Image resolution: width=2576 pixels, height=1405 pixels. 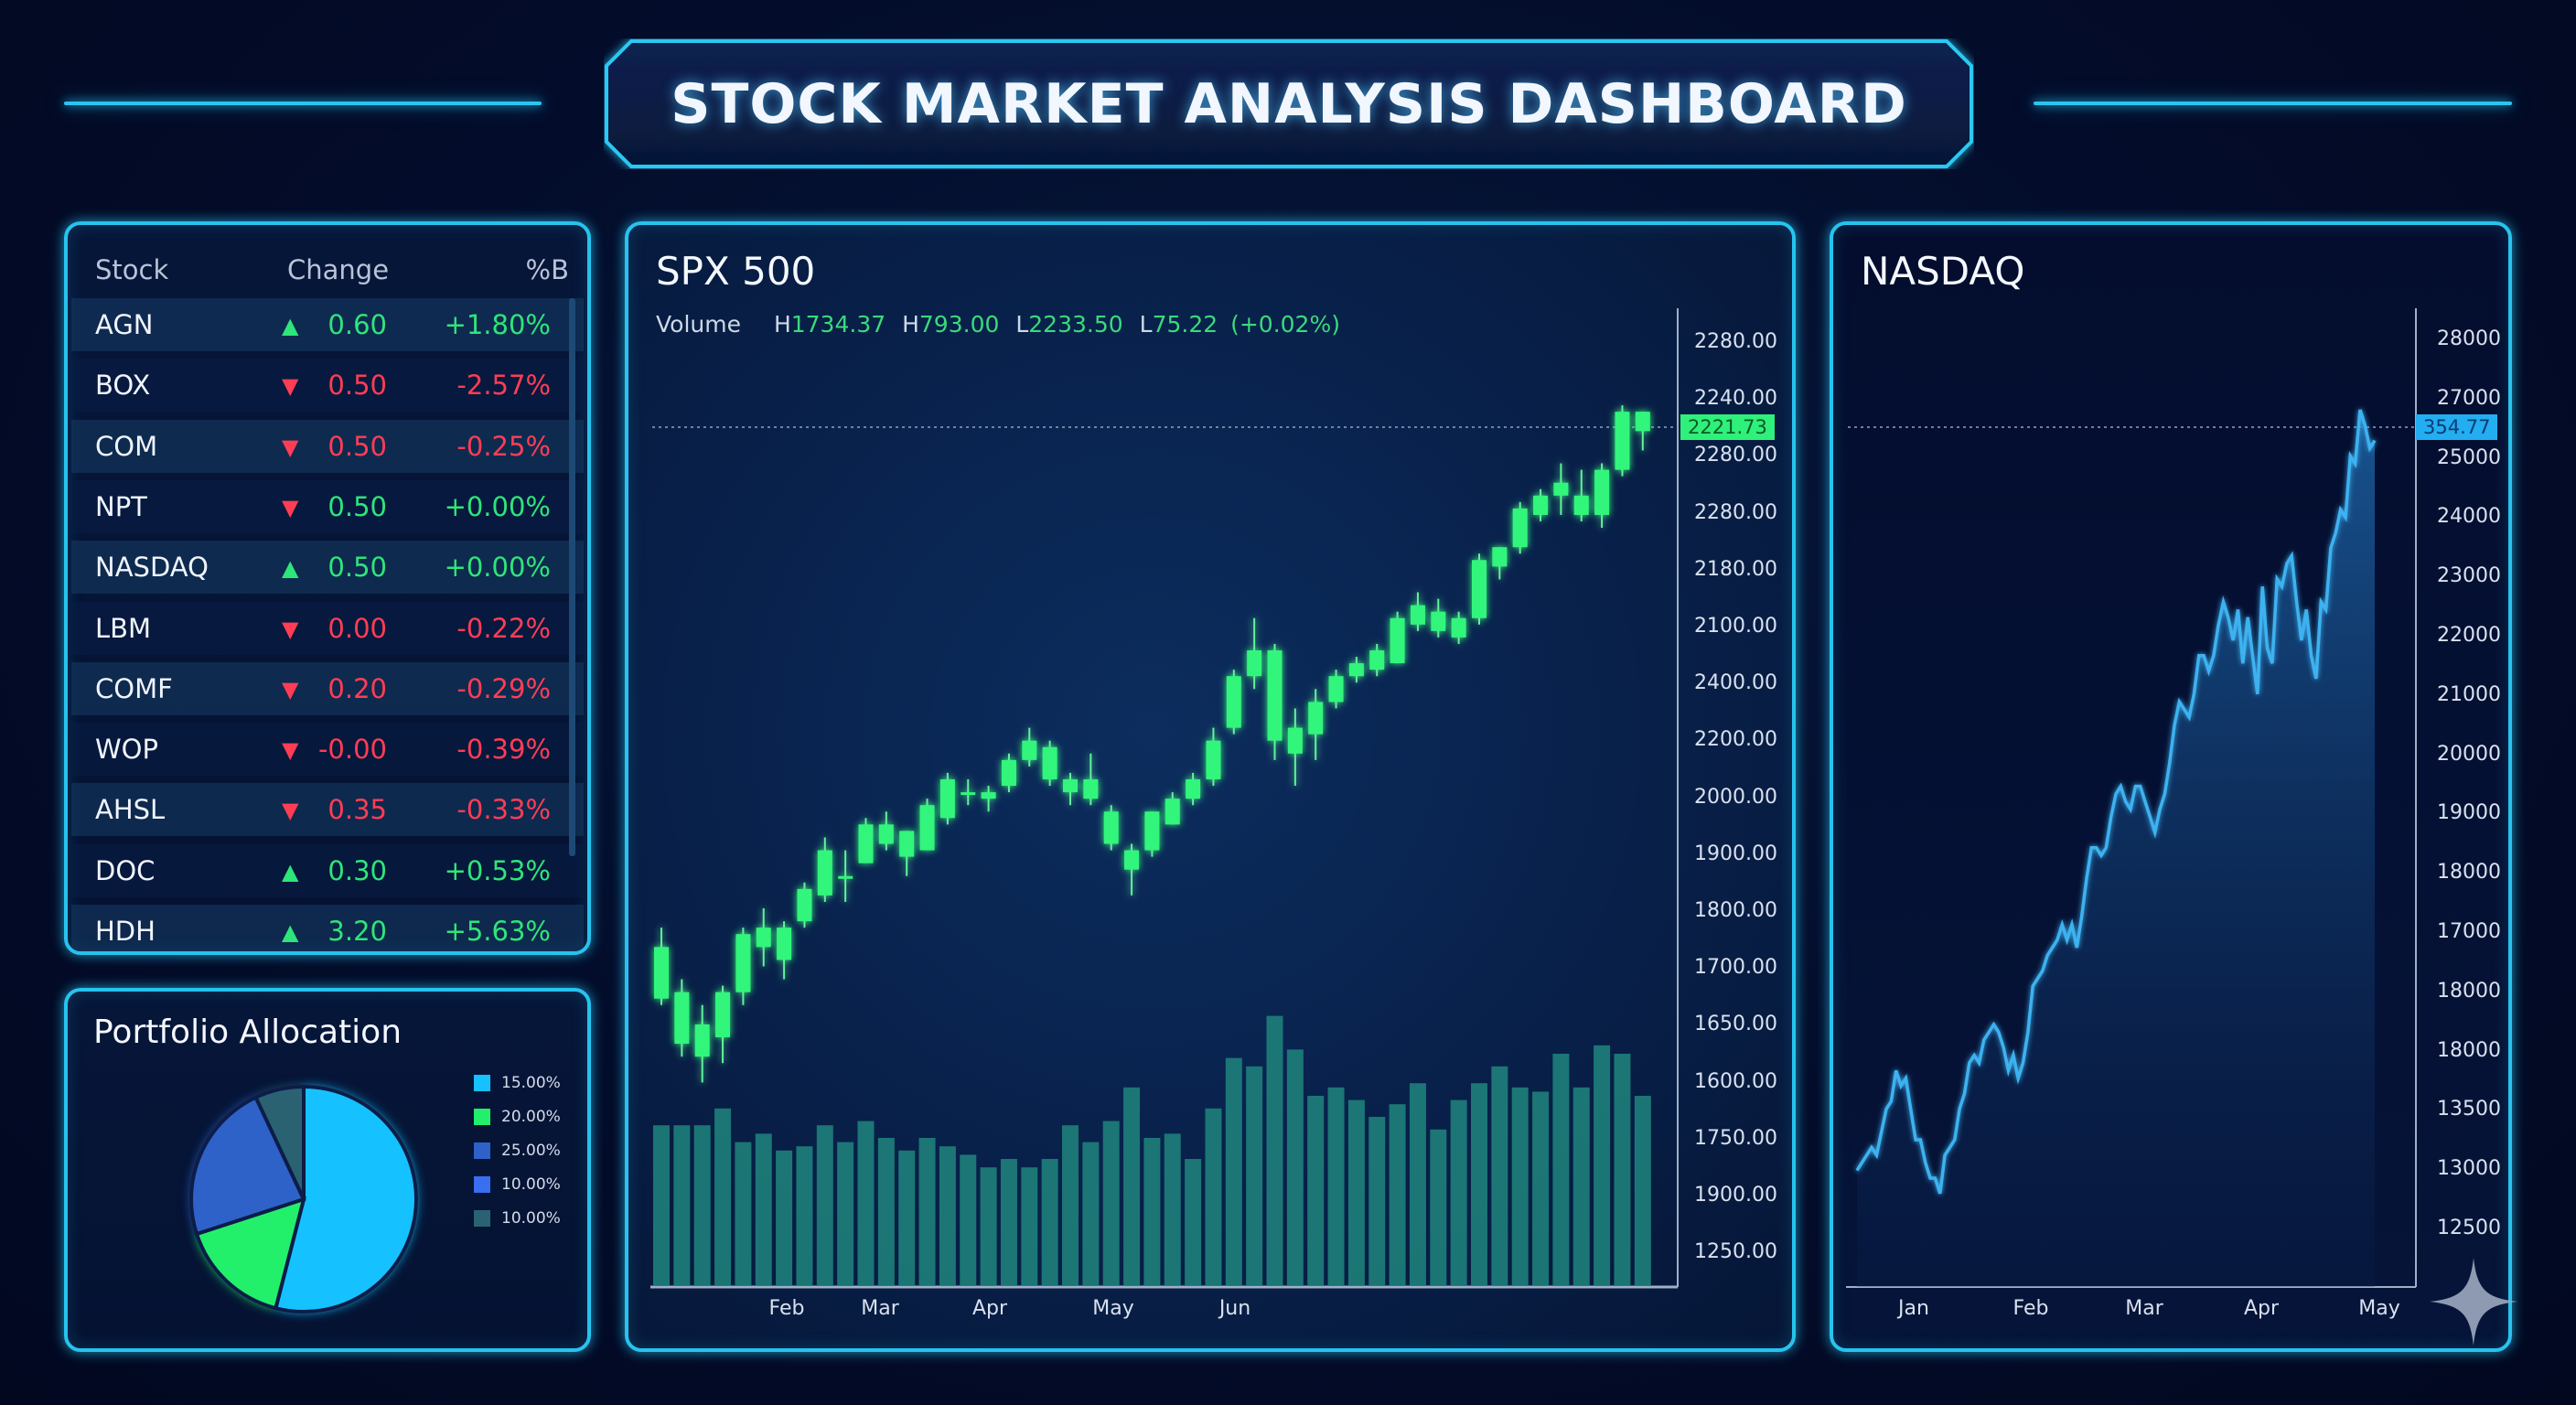 What do you see at coordinates (518, 1117) in the screenshot?
I see `legend-item: 20.00%` at bounding box center [518, 1117].